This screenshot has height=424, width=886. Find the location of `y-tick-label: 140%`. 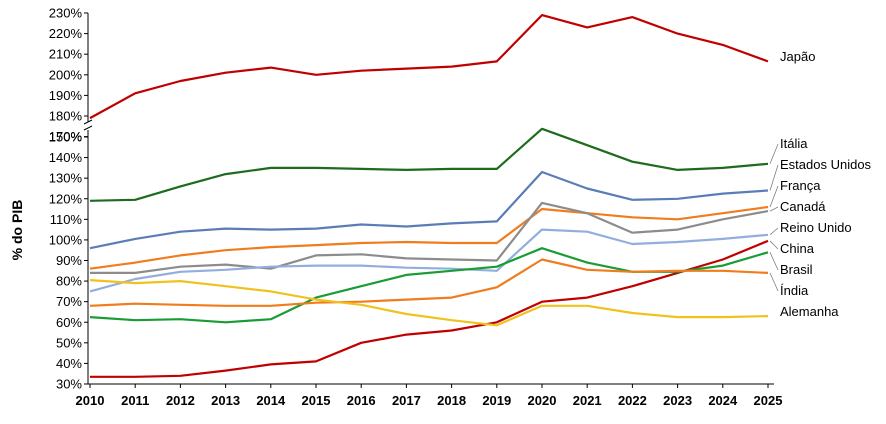

y-tick-label: 140% is located at coordinates (66, 157).